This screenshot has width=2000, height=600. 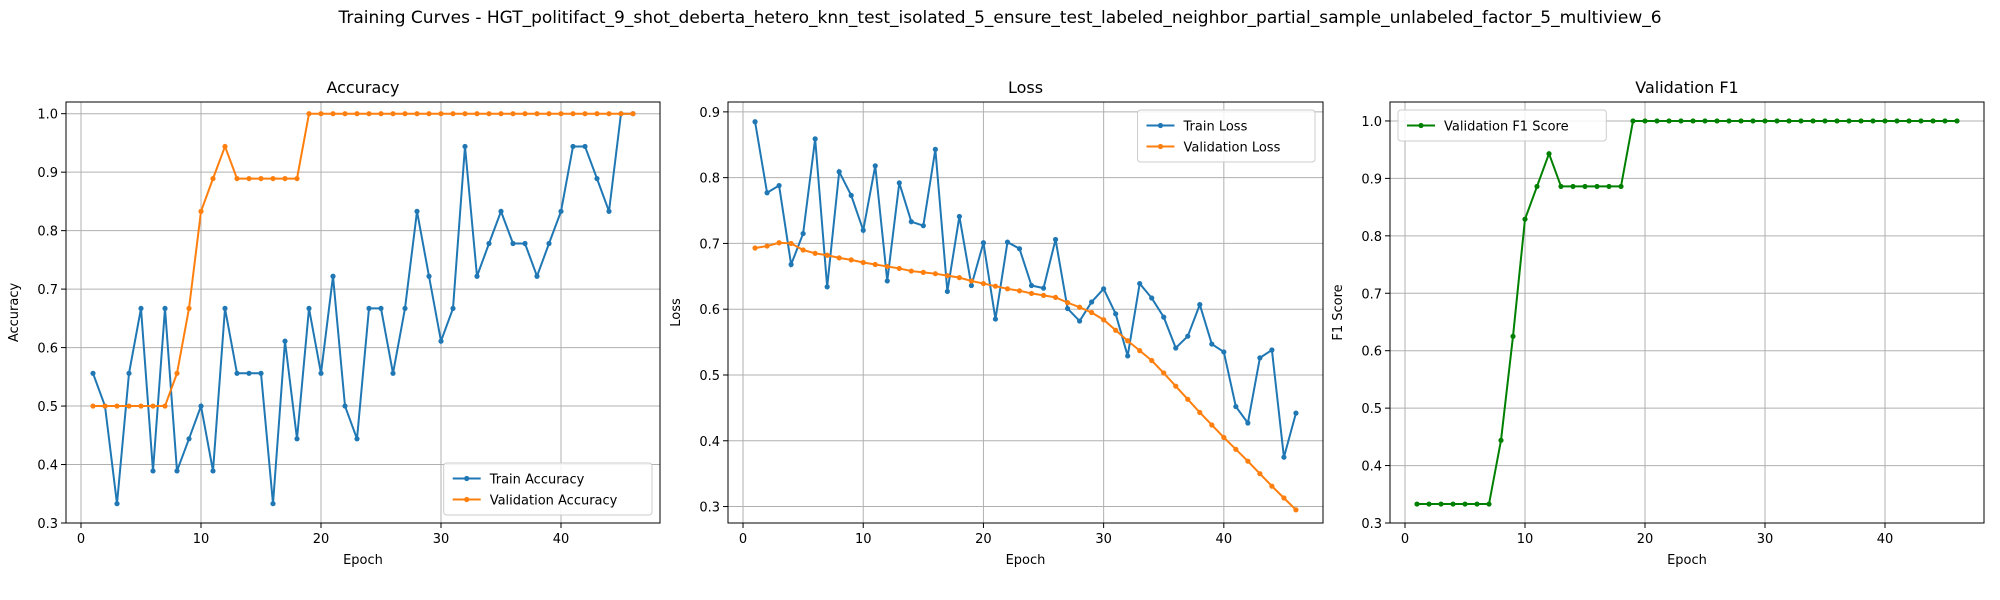 I want to click on y-tick-label: 0.7, so click(x=1371, y=294).